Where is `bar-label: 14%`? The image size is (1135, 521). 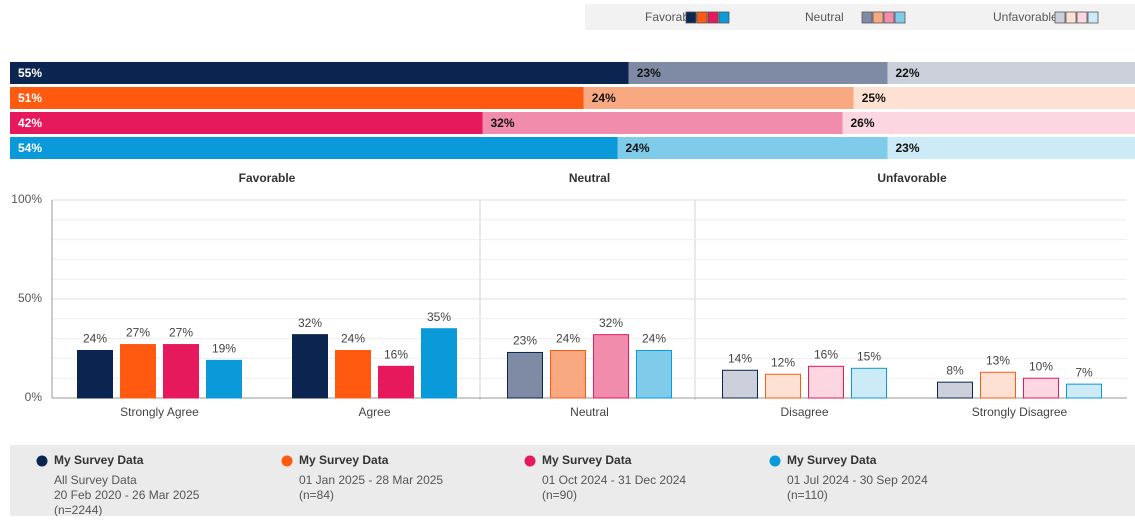 bar-label: 14% is located at coordinates (740, 358).